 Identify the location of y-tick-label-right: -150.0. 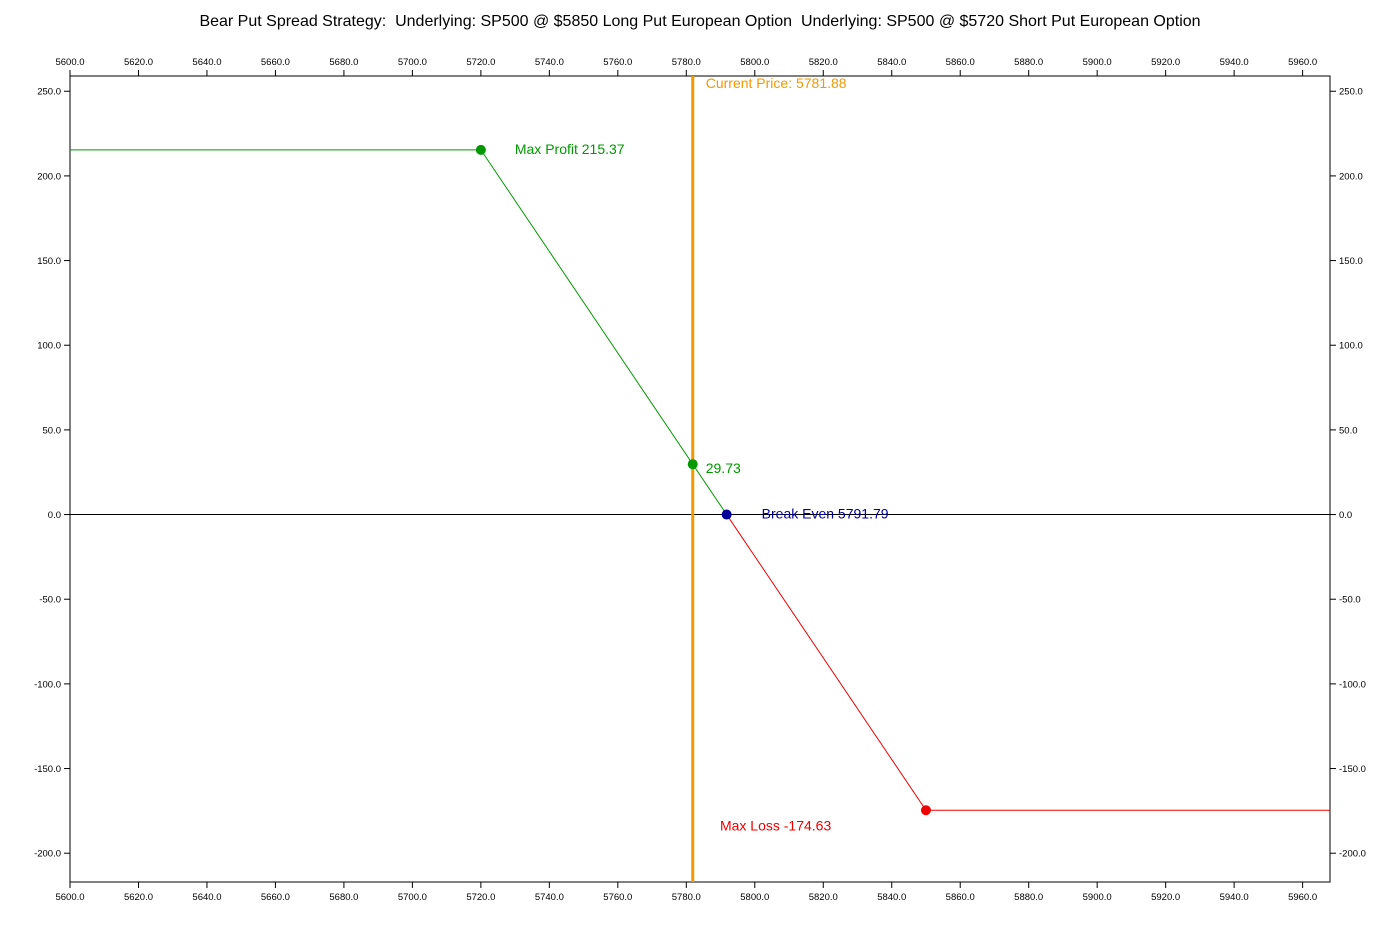
(1352, 769).